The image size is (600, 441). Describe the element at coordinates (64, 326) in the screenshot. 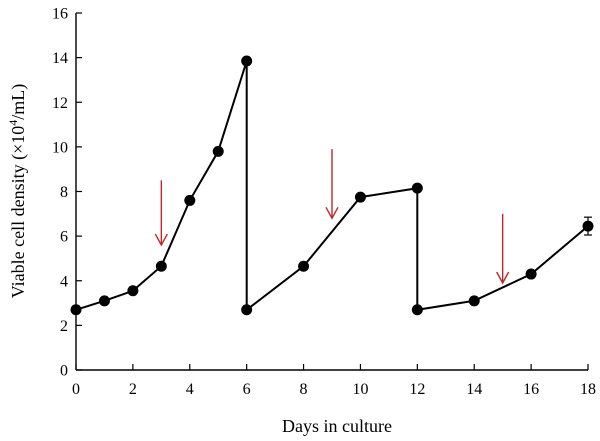

I see `y-tick-label: 2` at that location.